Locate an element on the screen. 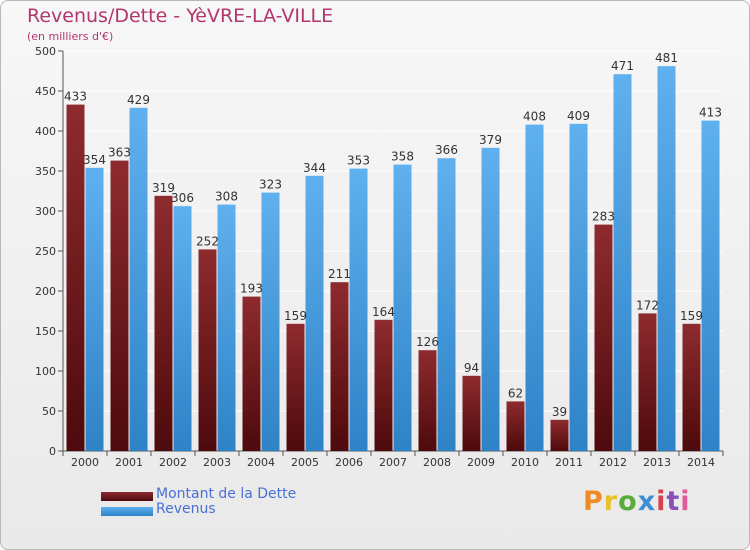 The image size is (750, 550). data-label-revenus: 306 is located at coordinates (182, 198).